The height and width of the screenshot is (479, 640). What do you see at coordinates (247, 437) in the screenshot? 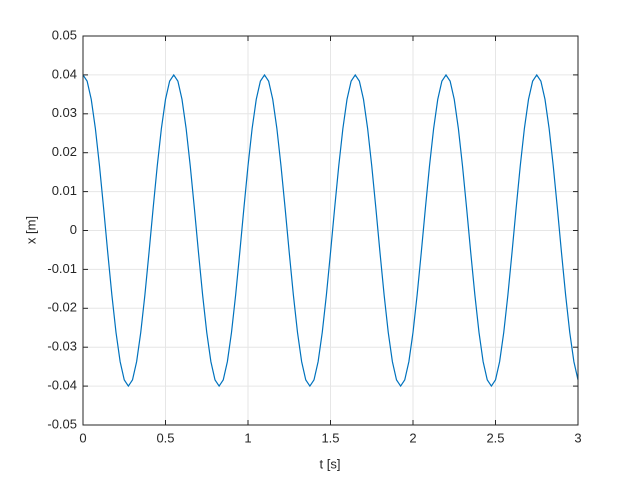
I see `x-tick-label: 1` at bounding box center [247, 437].